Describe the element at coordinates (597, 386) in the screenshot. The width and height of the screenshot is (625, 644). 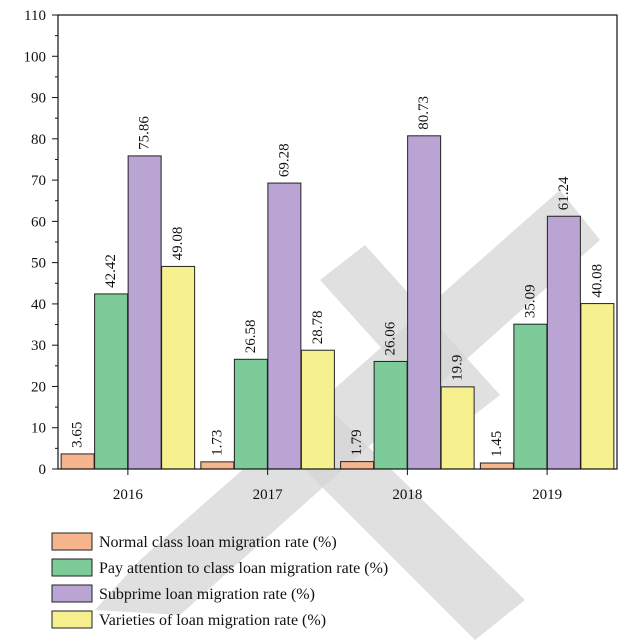
I see `bar-s3-c3` at that location.